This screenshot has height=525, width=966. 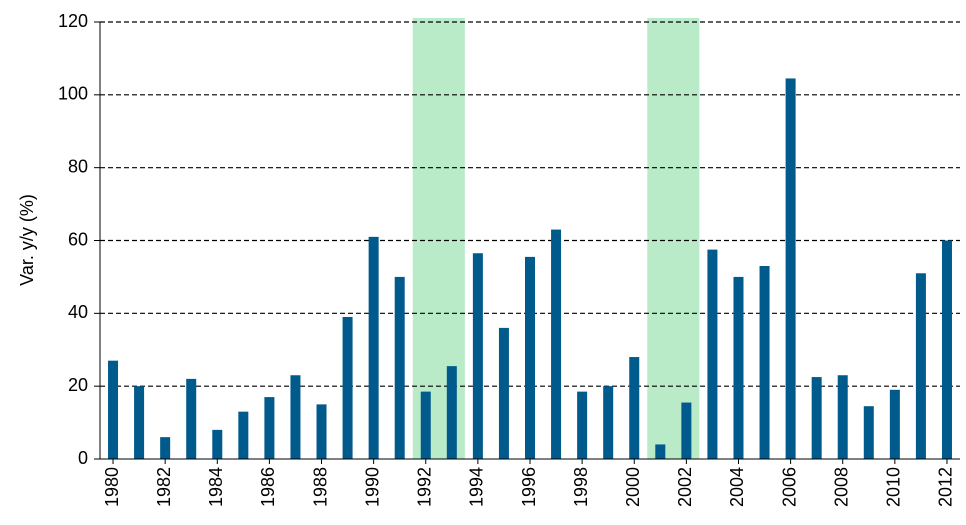 I want to click on x-tick-label: 2006, so click(x=789, y=487).